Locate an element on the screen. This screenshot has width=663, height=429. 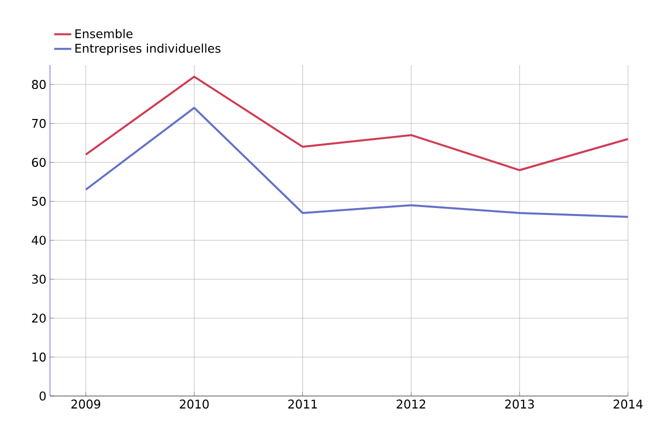
x-tick-label: 2011 is located at coordinates (302, 404).